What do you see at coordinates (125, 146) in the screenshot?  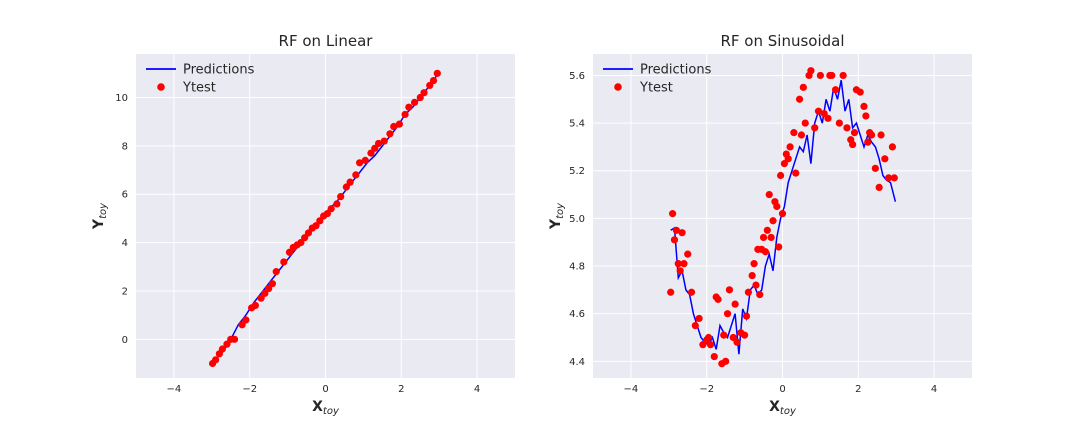 I see `y-tick-label: 8` at bounding box center [125, 146].